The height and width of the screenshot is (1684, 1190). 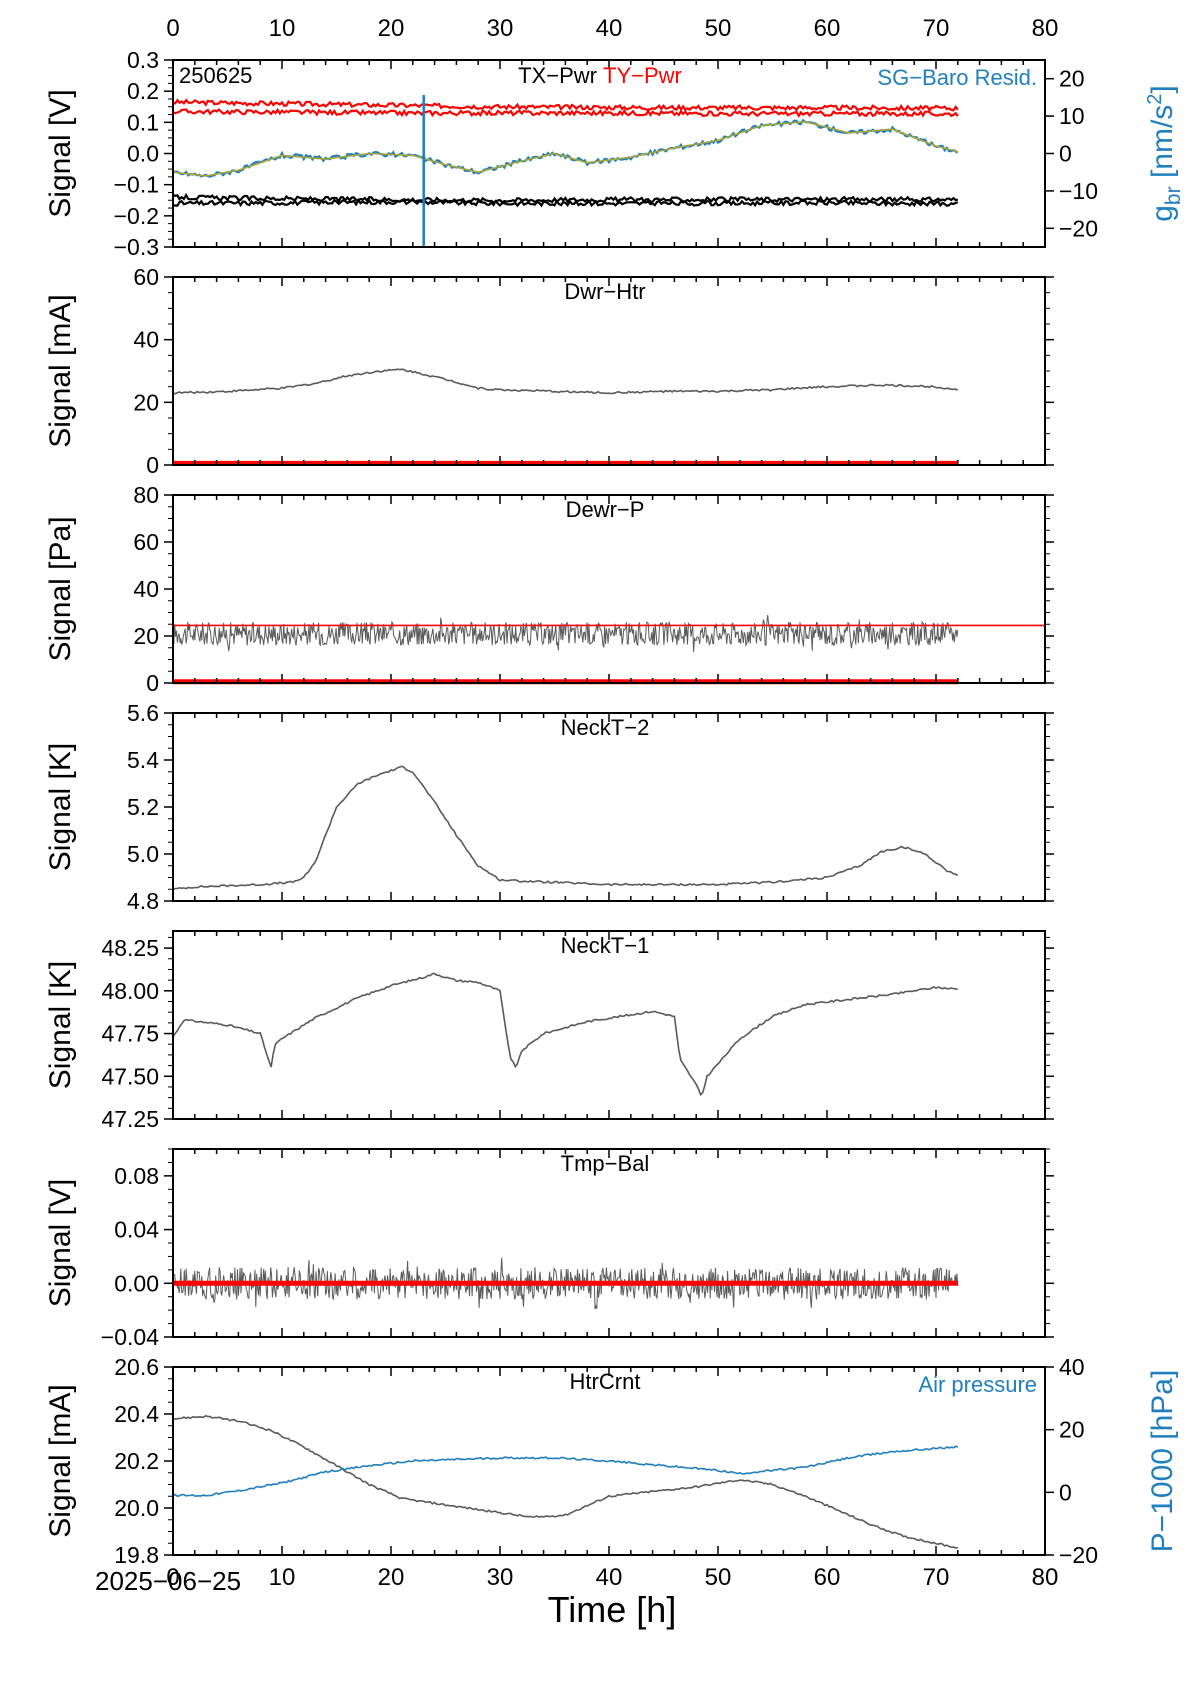 I want to click on y-tick-label: 47.75, so click(x=130, y=1034).